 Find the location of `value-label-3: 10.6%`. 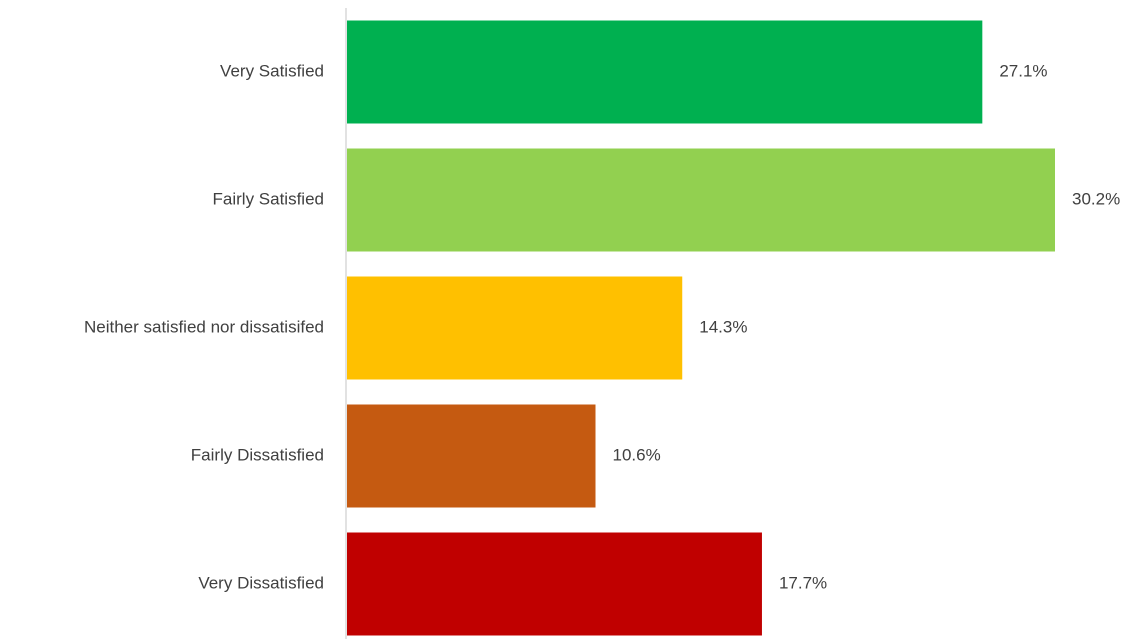

value-label-3: 10.6% is located at coordinates (637, 454).